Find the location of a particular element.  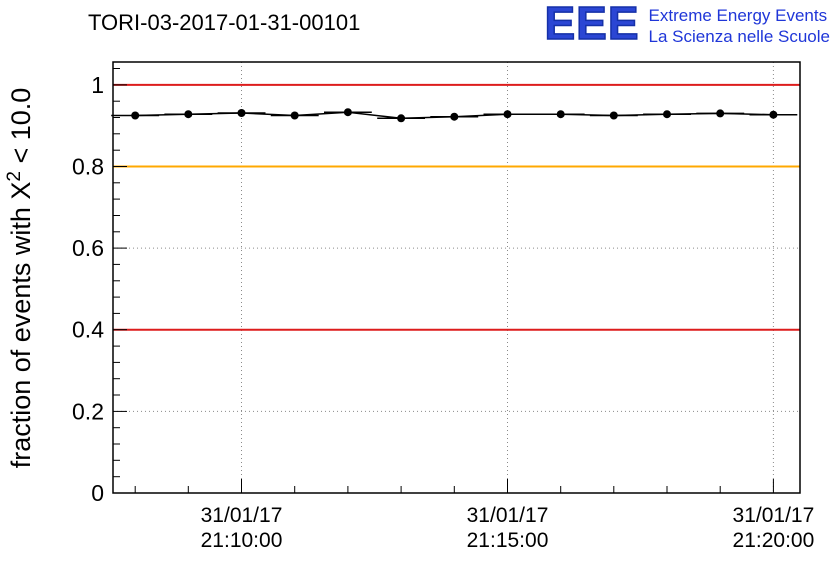

logo-line-1: Extreme Energy Events is located at coordinates (738, 15).